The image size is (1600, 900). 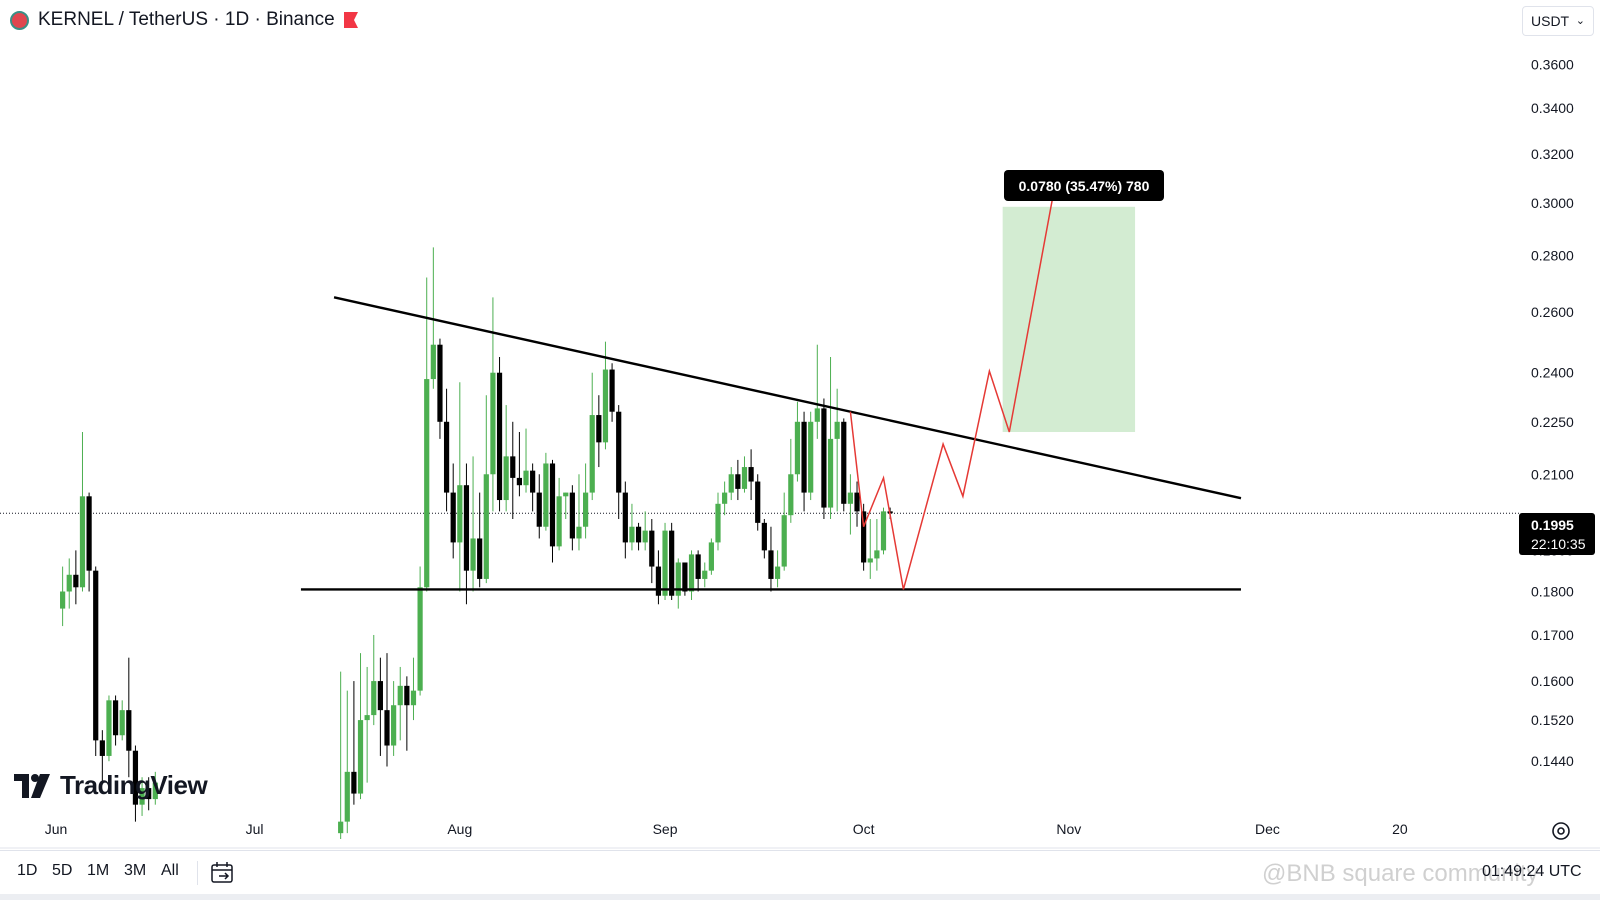 What do you see at coordinates (135, 870) in the screenshot?
I see `range-3m-button: 3M` at bounding box center [135, 870].